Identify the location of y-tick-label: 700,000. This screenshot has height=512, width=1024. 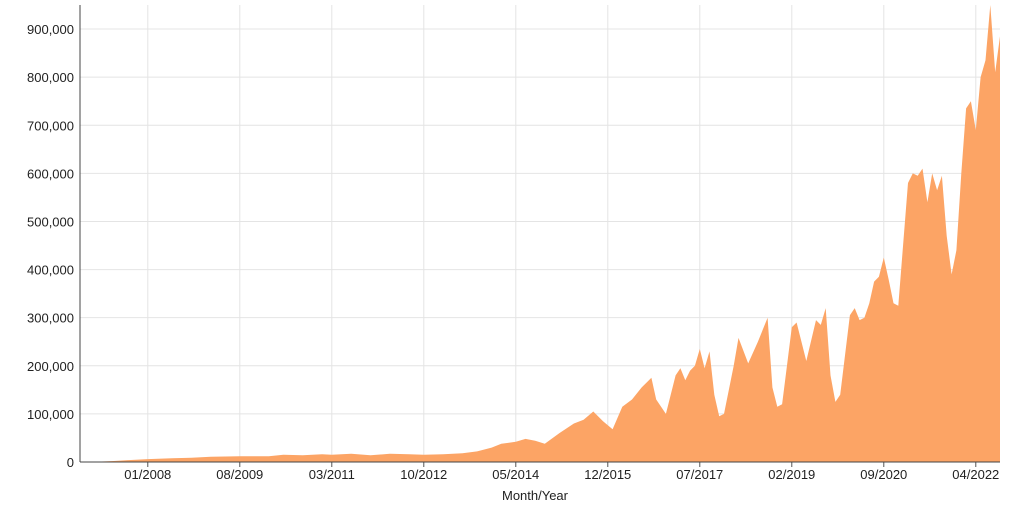
(50, 125).